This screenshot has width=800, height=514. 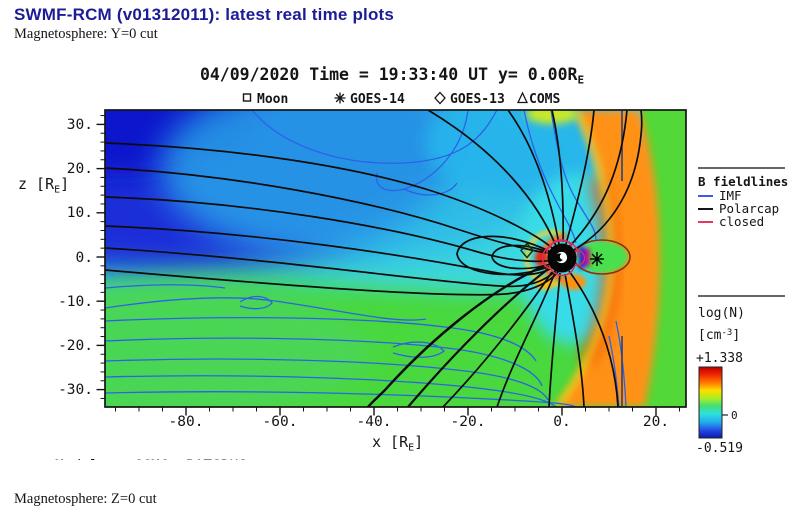 I want to click on section-label-z0-cut: Magnetosphere: Z=0 cut, so click(x=85, y=499).